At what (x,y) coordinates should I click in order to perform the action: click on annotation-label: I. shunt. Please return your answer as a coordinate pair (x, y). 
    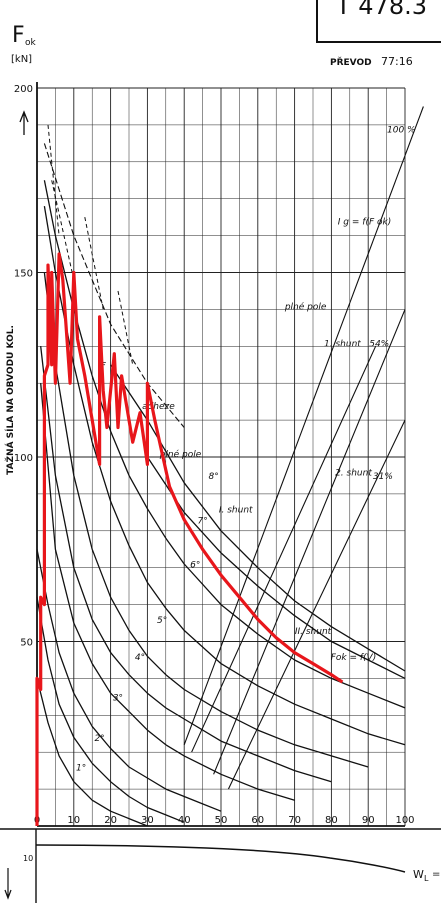
    Looking at the image, I should click on (236, 510).